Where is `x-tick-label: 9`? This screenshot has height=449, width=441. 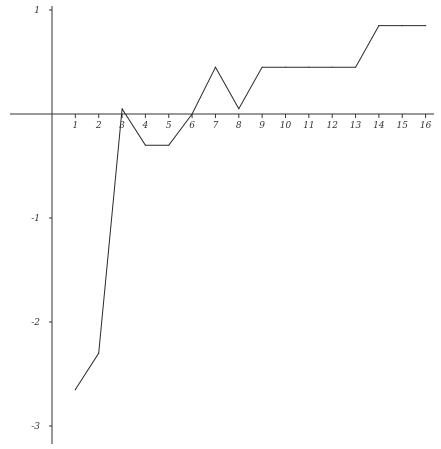 x-tick-label: 9 is located at coordinates (262, 126).